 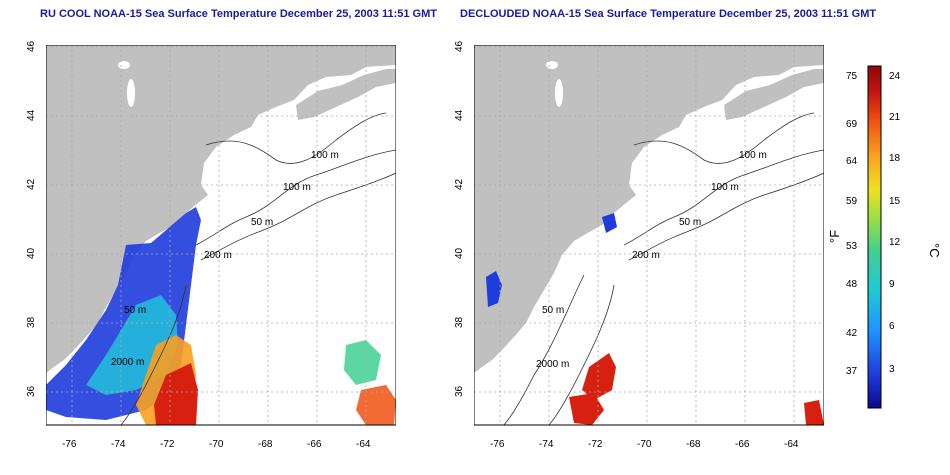 I want to click on left-lat-axis: 46 44 42 40 38 36, so click(x=31, y=218).